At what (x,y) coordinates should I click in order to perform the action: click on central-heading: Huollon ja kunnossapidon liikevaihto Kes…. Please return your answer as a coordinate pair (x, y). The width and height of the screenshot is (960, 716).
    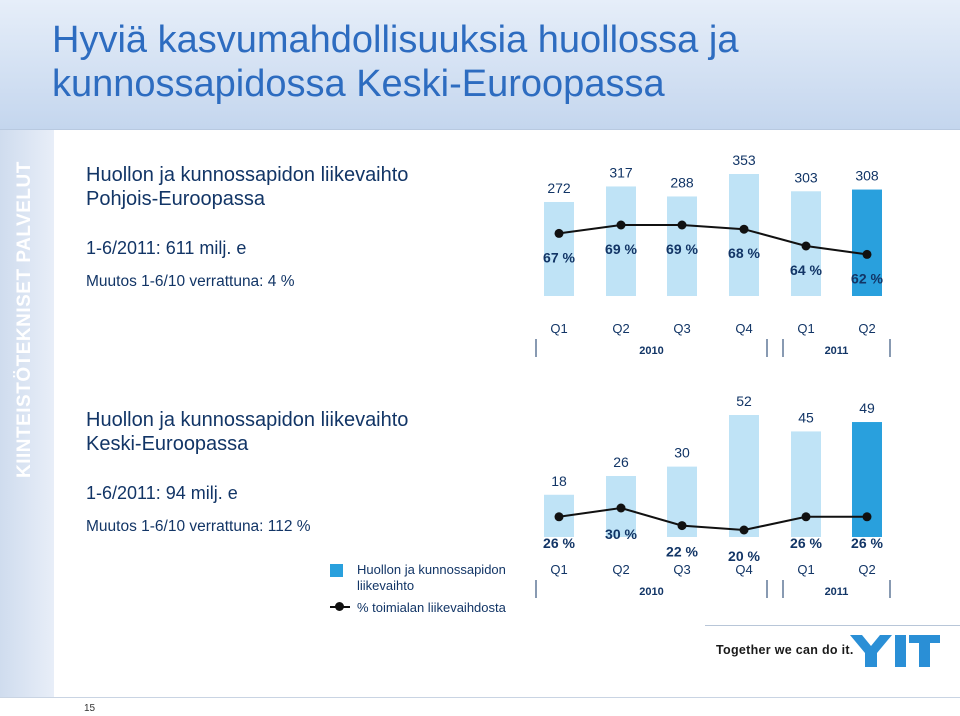
    Looking at the image, I should click on (247, 432).